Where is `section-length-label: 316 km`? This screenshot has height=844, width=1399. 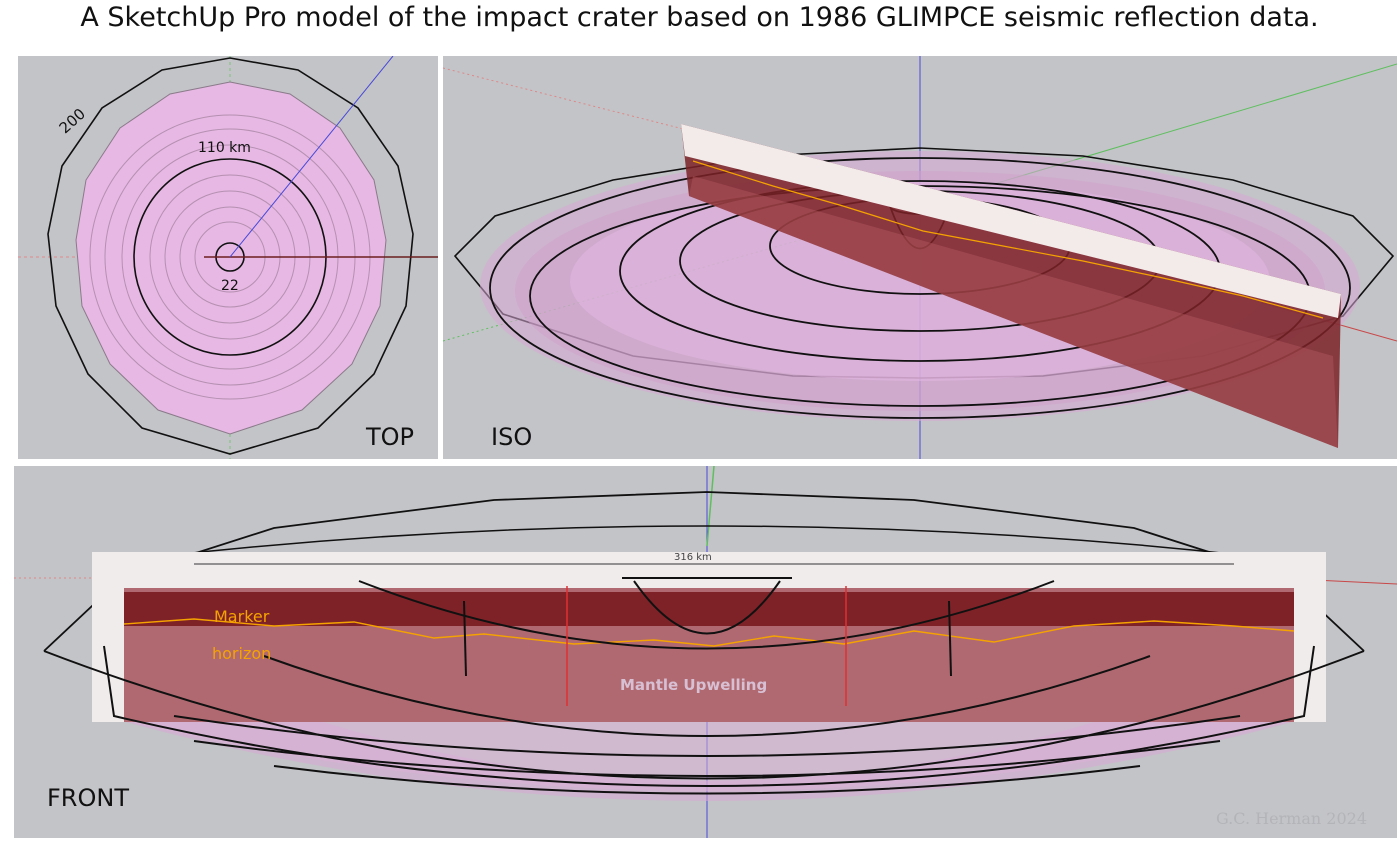 section-length-label: 316 km is located at coordinates (693, 557).